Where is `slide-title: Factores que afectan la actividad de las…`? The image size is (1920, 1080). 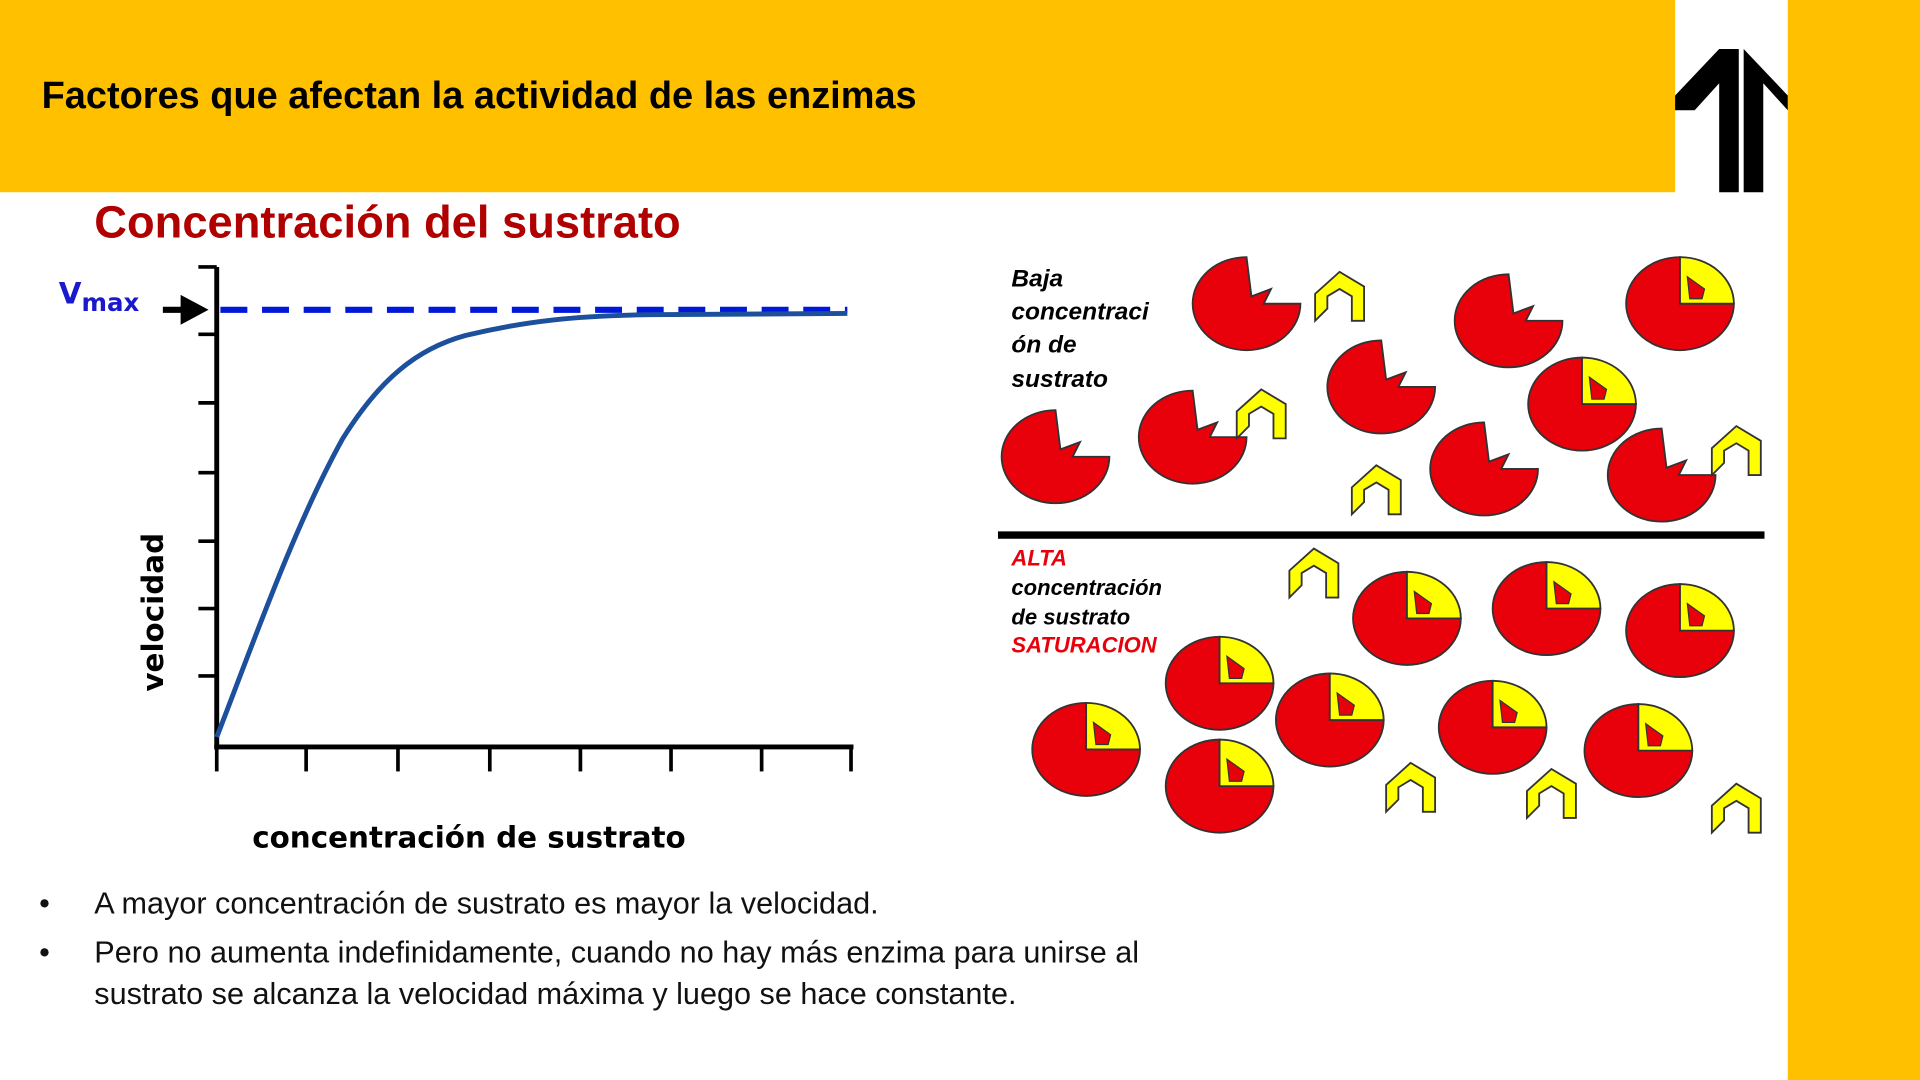 slide-title: Factores que afectan la actividad de las… is located at coordinates (479, 96).